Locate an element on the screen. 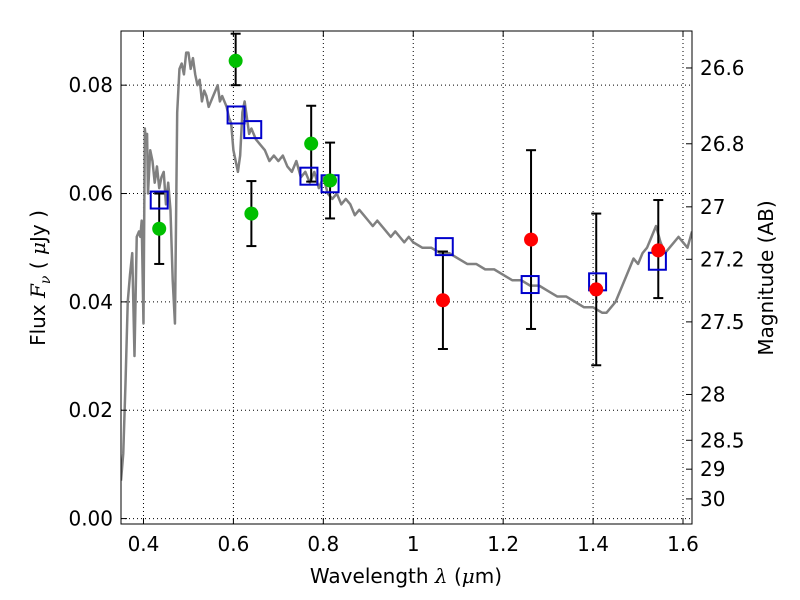 The height and width of the screenshot is (600, 800). y2-tick-label: 30 is located at coordinates (712, 499).